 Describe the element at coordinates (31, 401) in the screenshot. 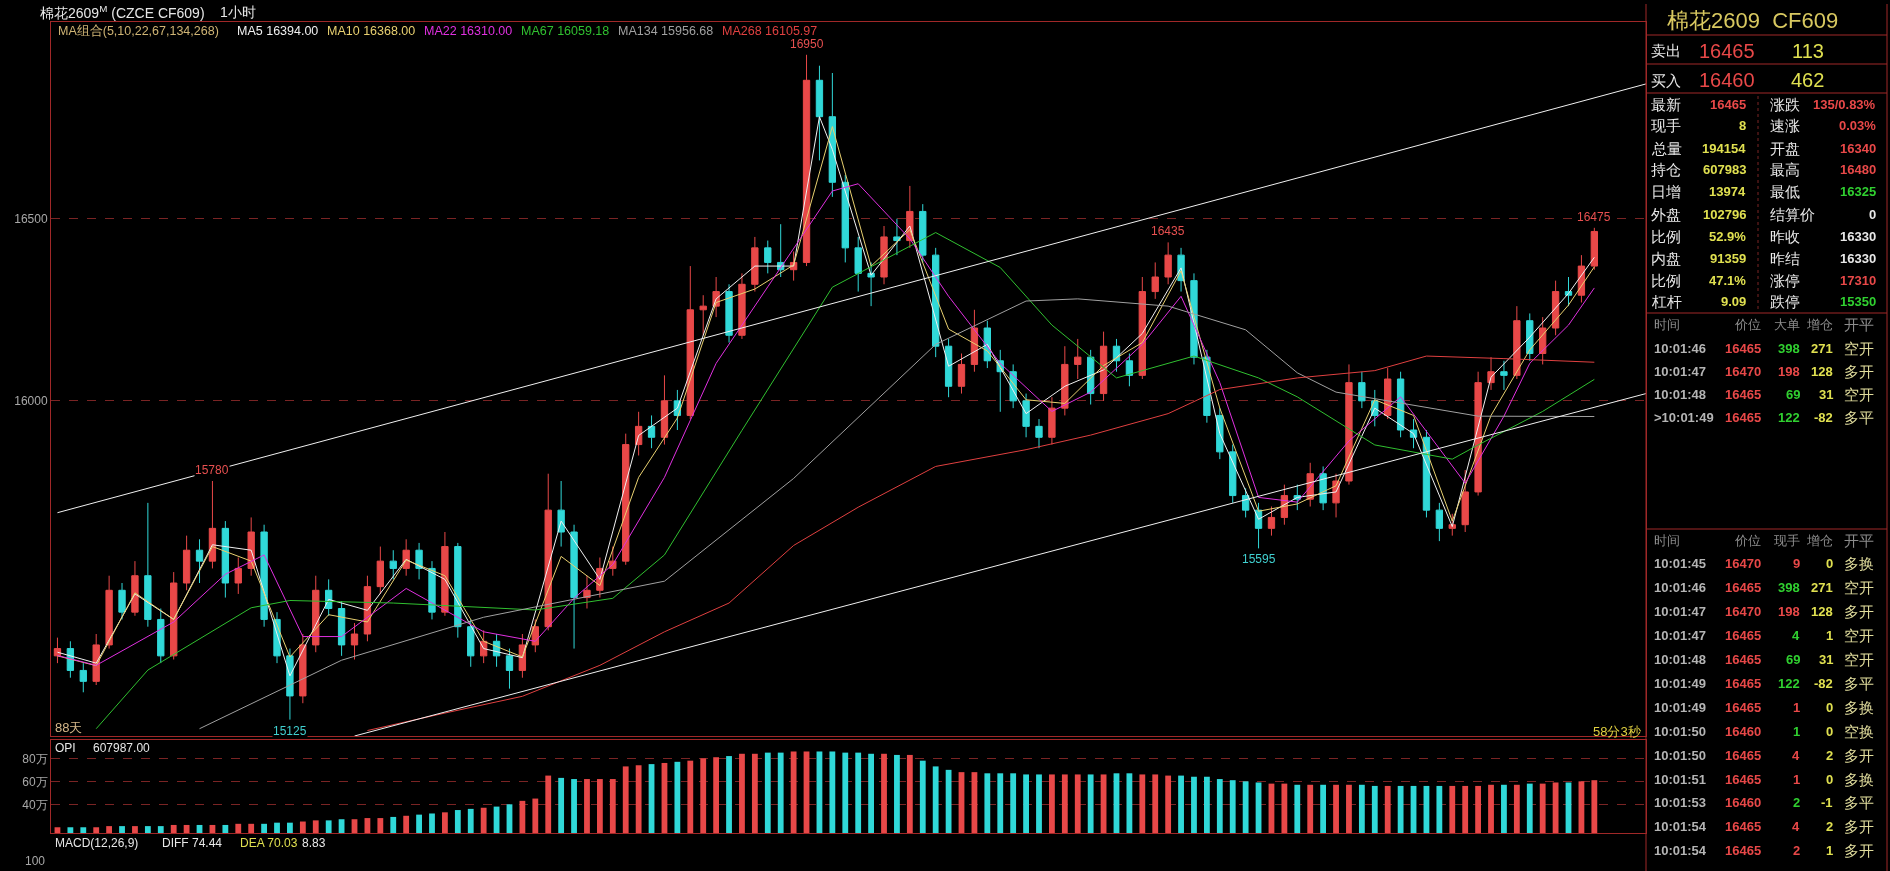

I see `y-tick-label: 16000` at that location.